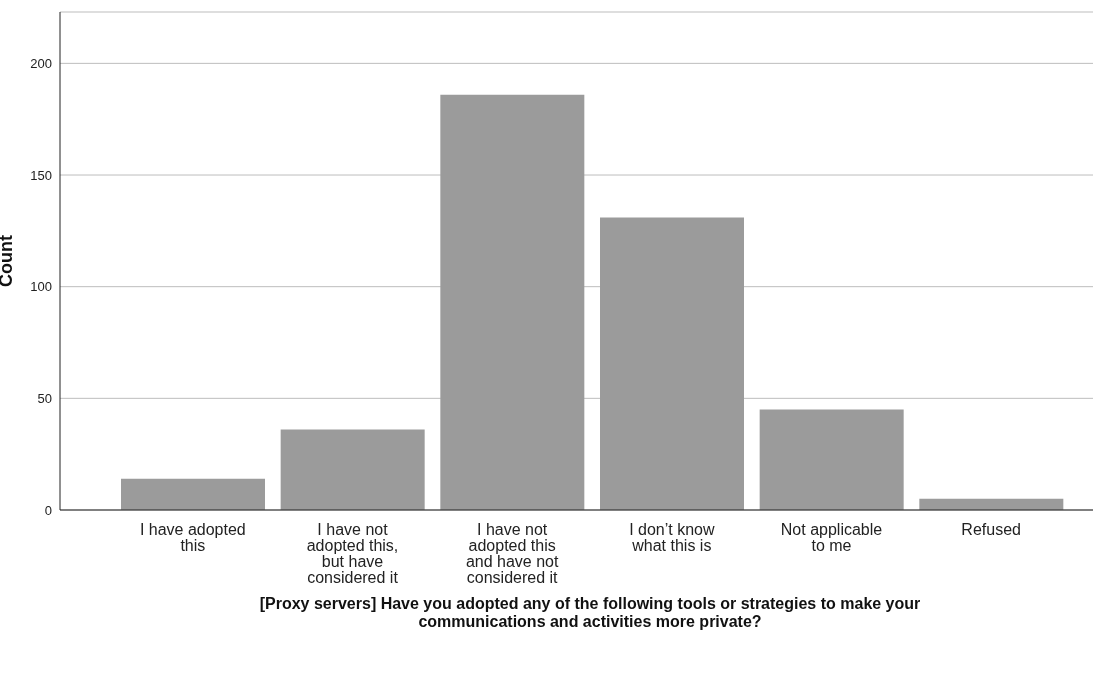 The height and width of the screenshot is (673, 1113). Describe the element at coordinates (831, 538) in the screenshot. I see `x-tick-label: Not applicable to me` at that location.